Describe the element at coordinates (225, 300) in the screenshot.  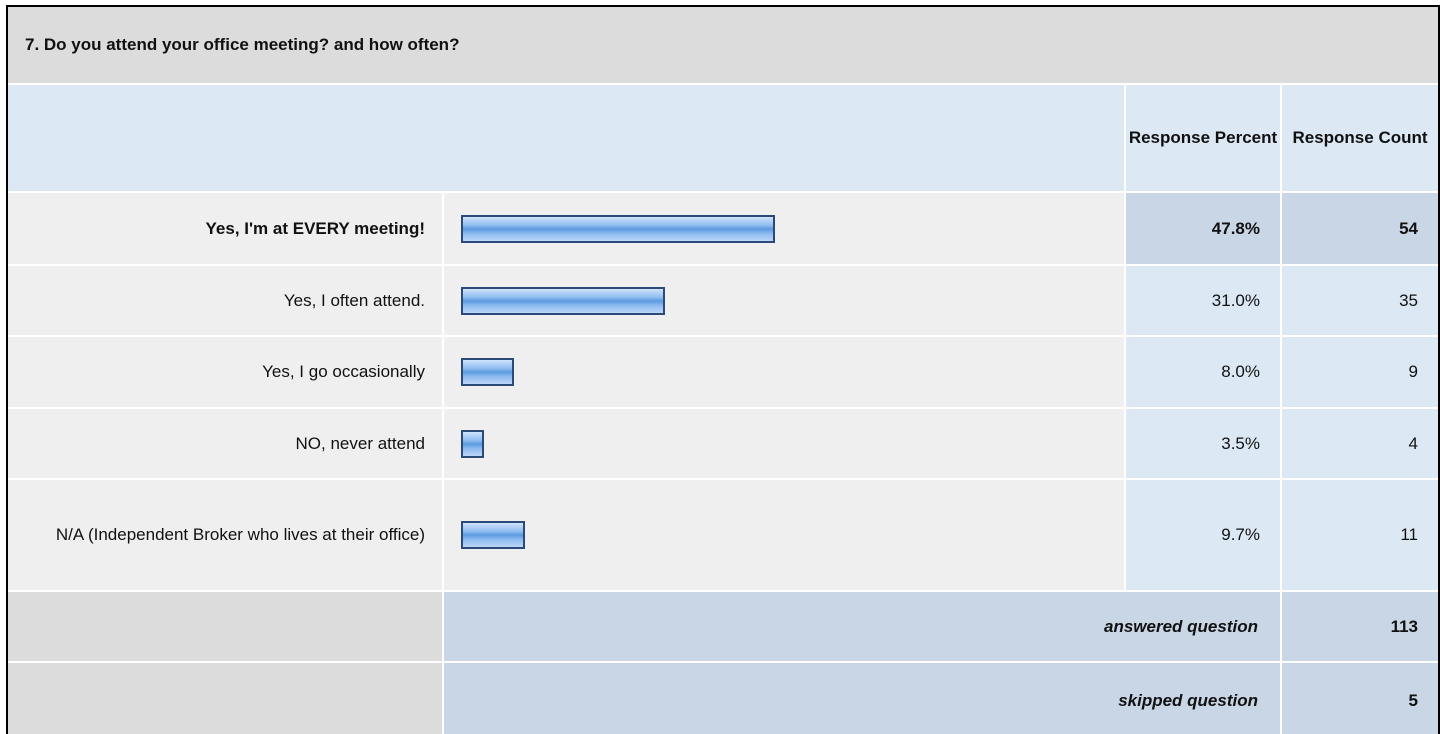
I see `answer-label: Yes, I often attend.` at that location.